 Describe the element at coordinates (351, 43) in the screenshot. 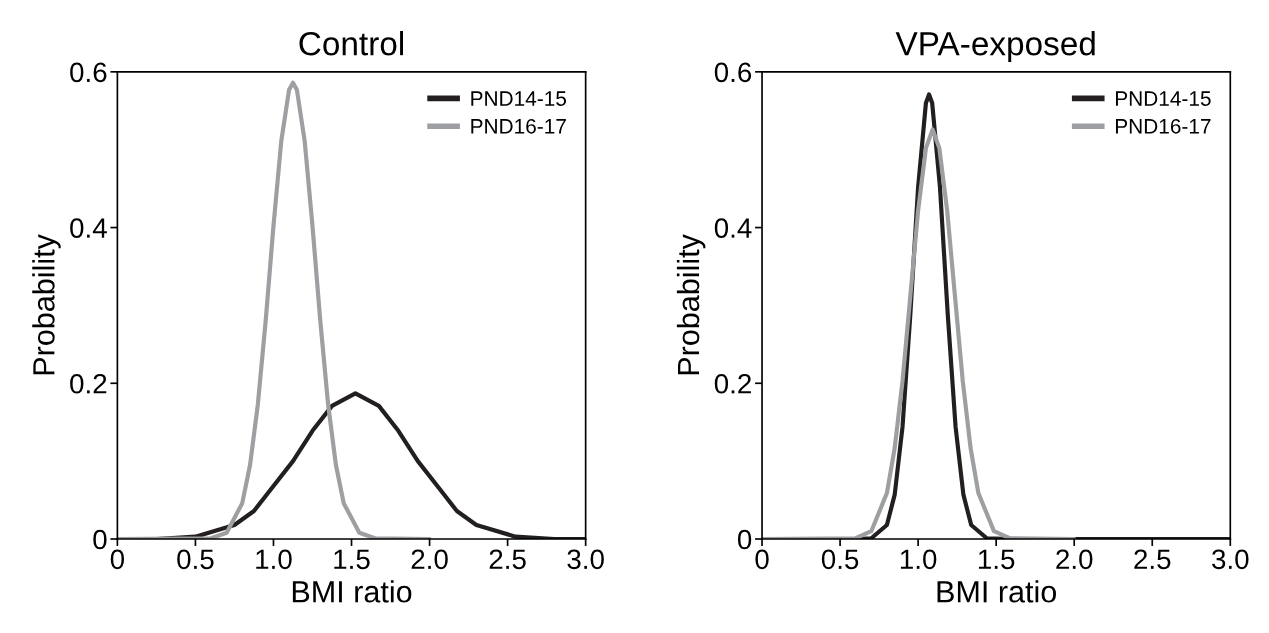

I see `chart-title: Control` at that location.